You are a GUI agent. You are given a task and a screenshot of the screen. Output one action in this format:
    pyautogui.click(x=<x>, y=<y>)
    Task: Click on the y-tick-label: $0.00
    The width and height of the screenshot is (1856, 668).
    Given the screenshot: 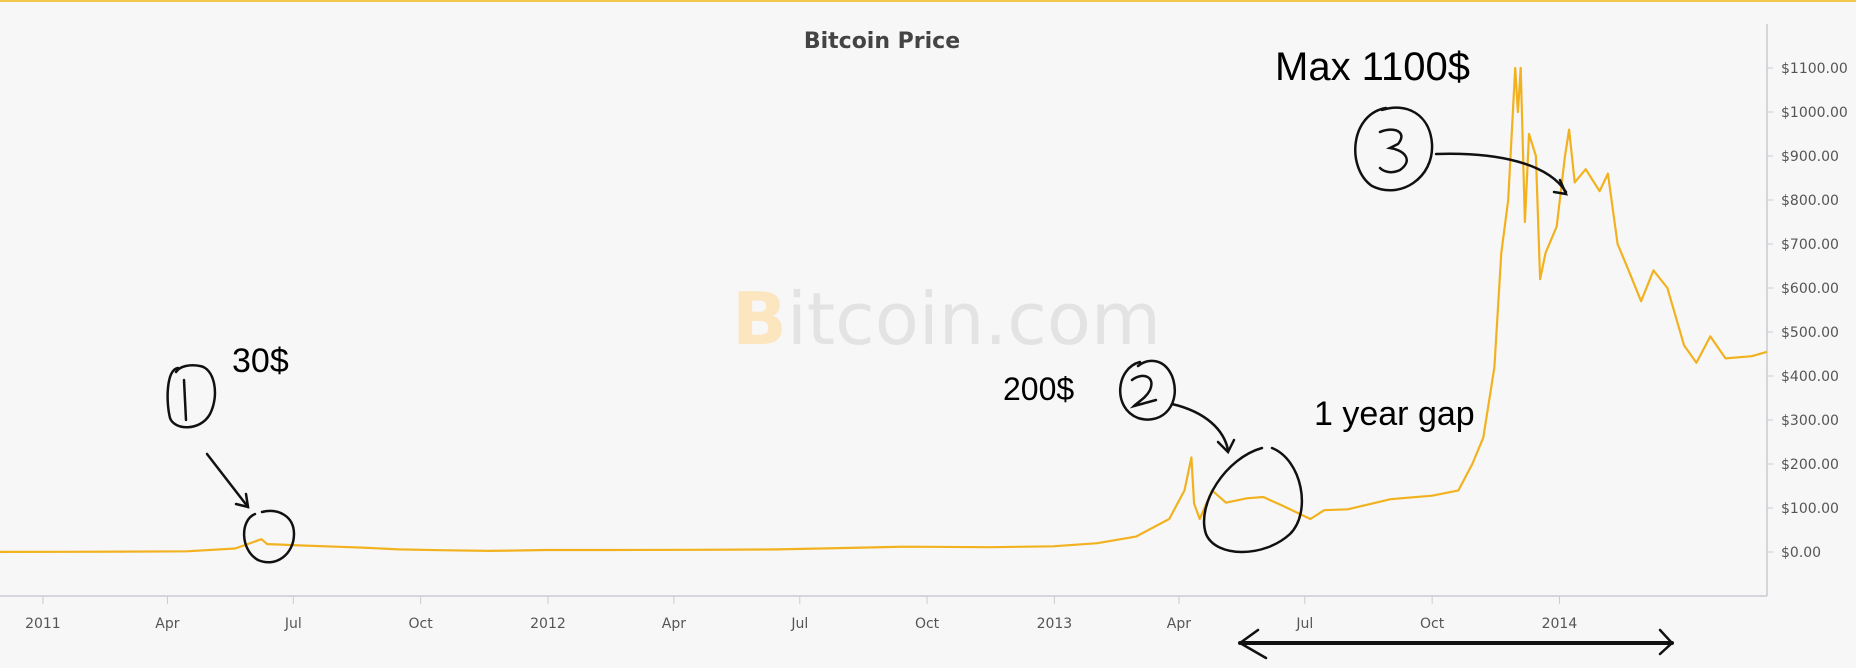 What is the action you would take?
    pyautogui.click(x=1801, y=553)
    